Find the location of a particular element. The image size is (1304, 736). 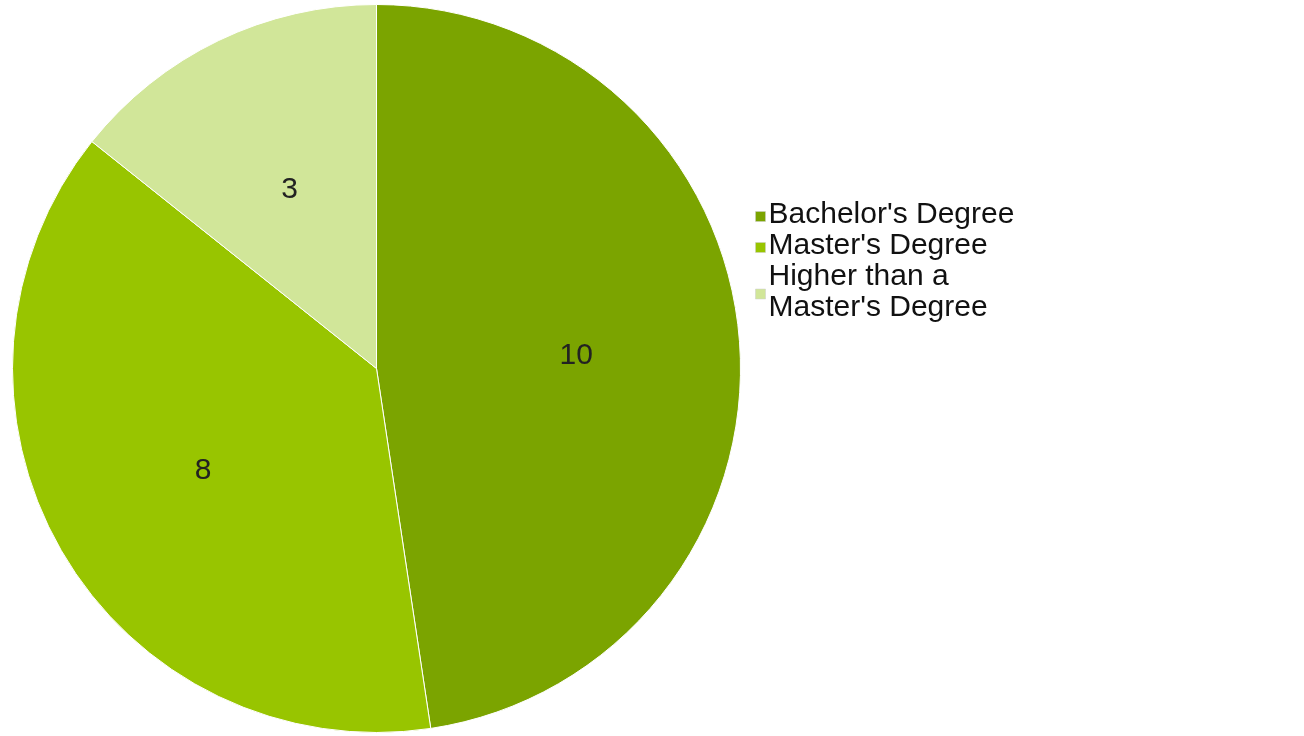

data-label: 8 is located at coordinates (203, 468).